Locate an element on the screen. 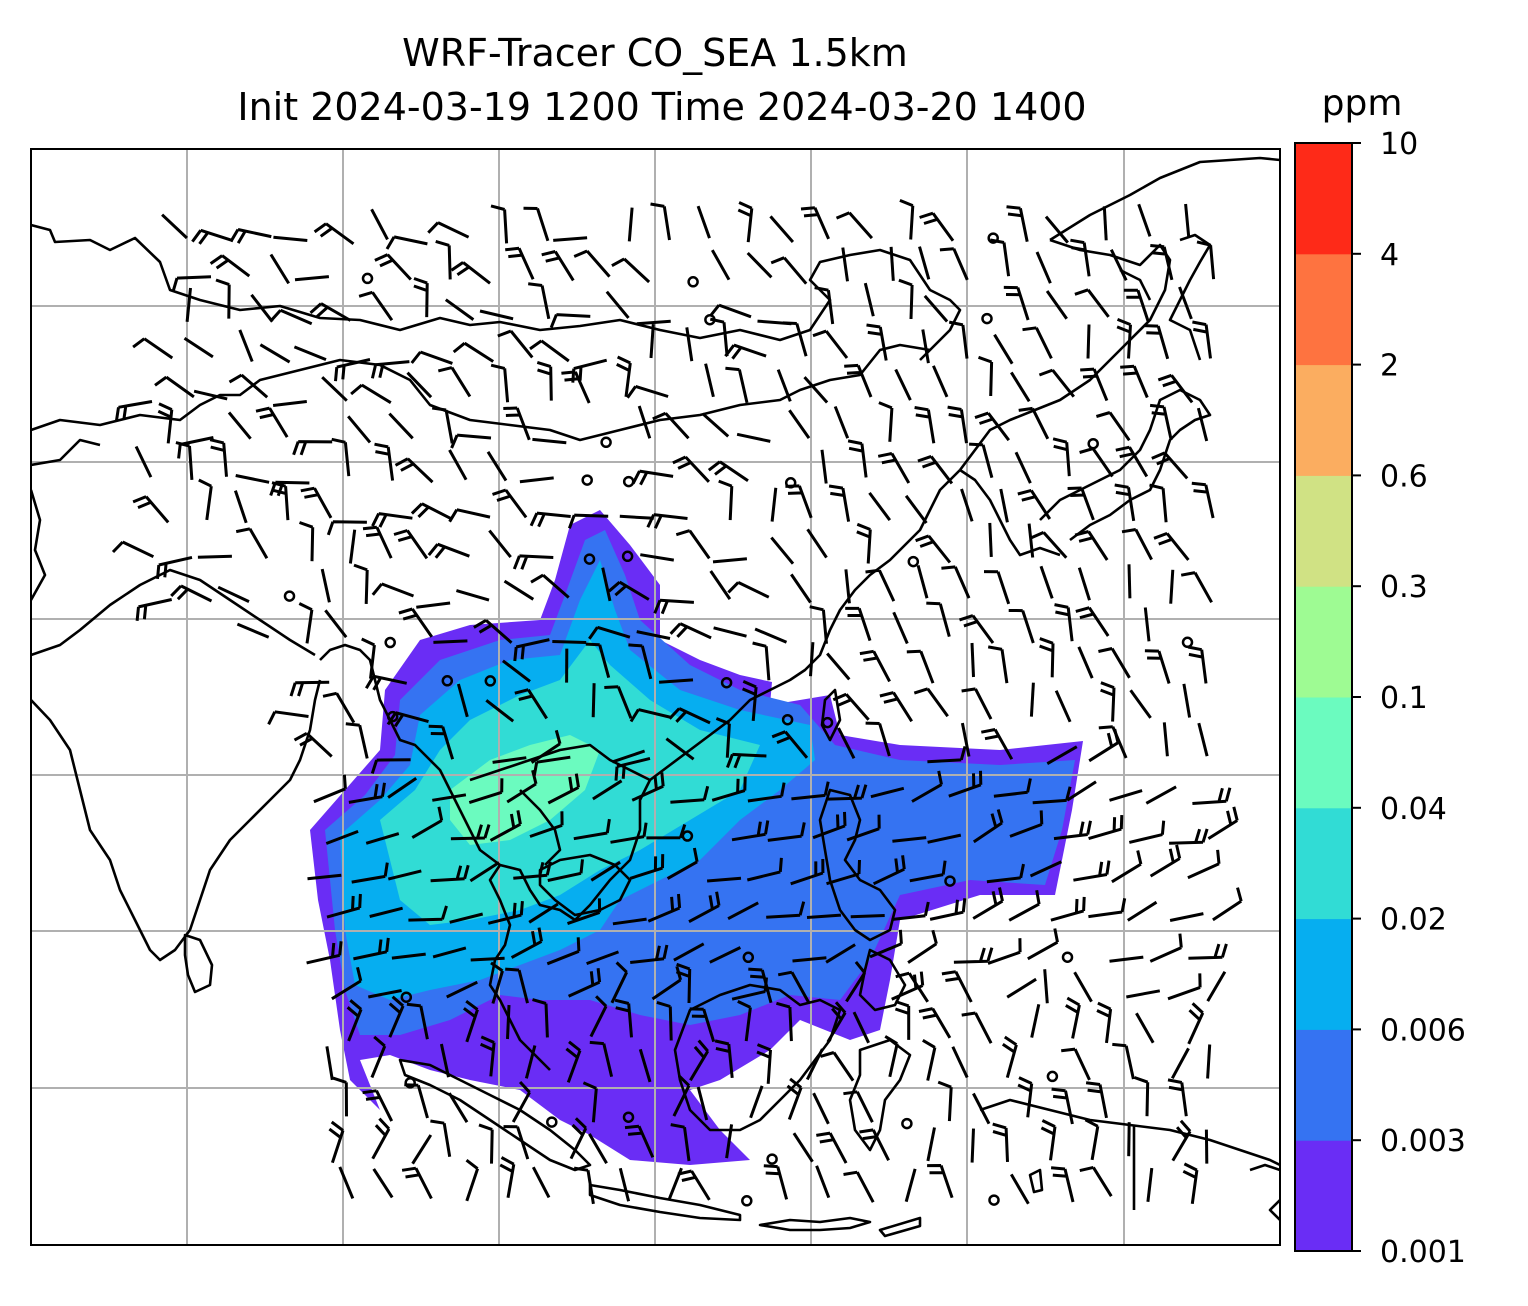  colorbar-tick-label: 0.1 is located at coordinates (1404, 698).